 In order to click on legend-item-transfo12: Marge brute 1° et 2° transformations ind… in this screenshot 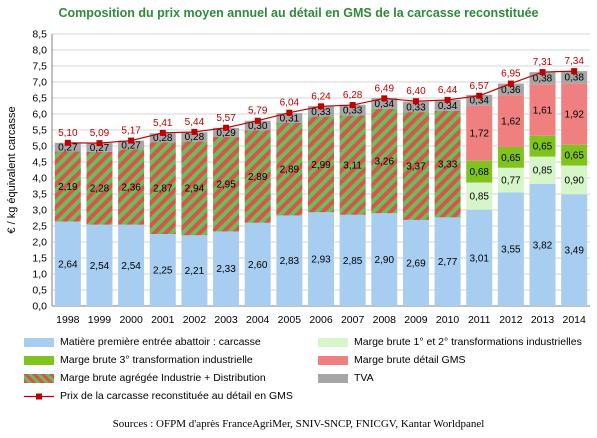, I will do `click(450, 342)`.